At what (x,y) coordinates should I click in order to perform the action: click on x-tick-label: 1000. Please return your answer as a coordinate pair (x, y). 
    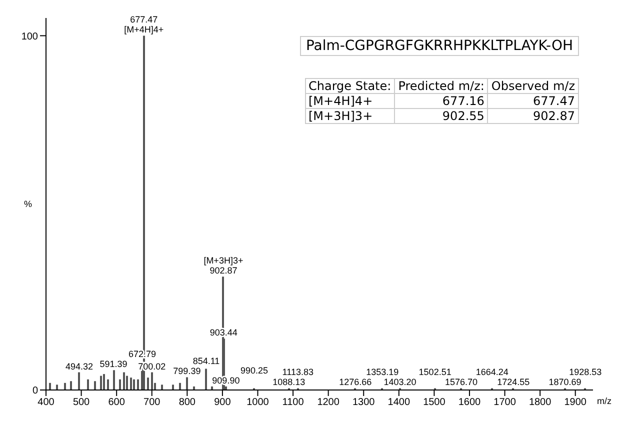
    Looking at the image, I should click on (258, 402).